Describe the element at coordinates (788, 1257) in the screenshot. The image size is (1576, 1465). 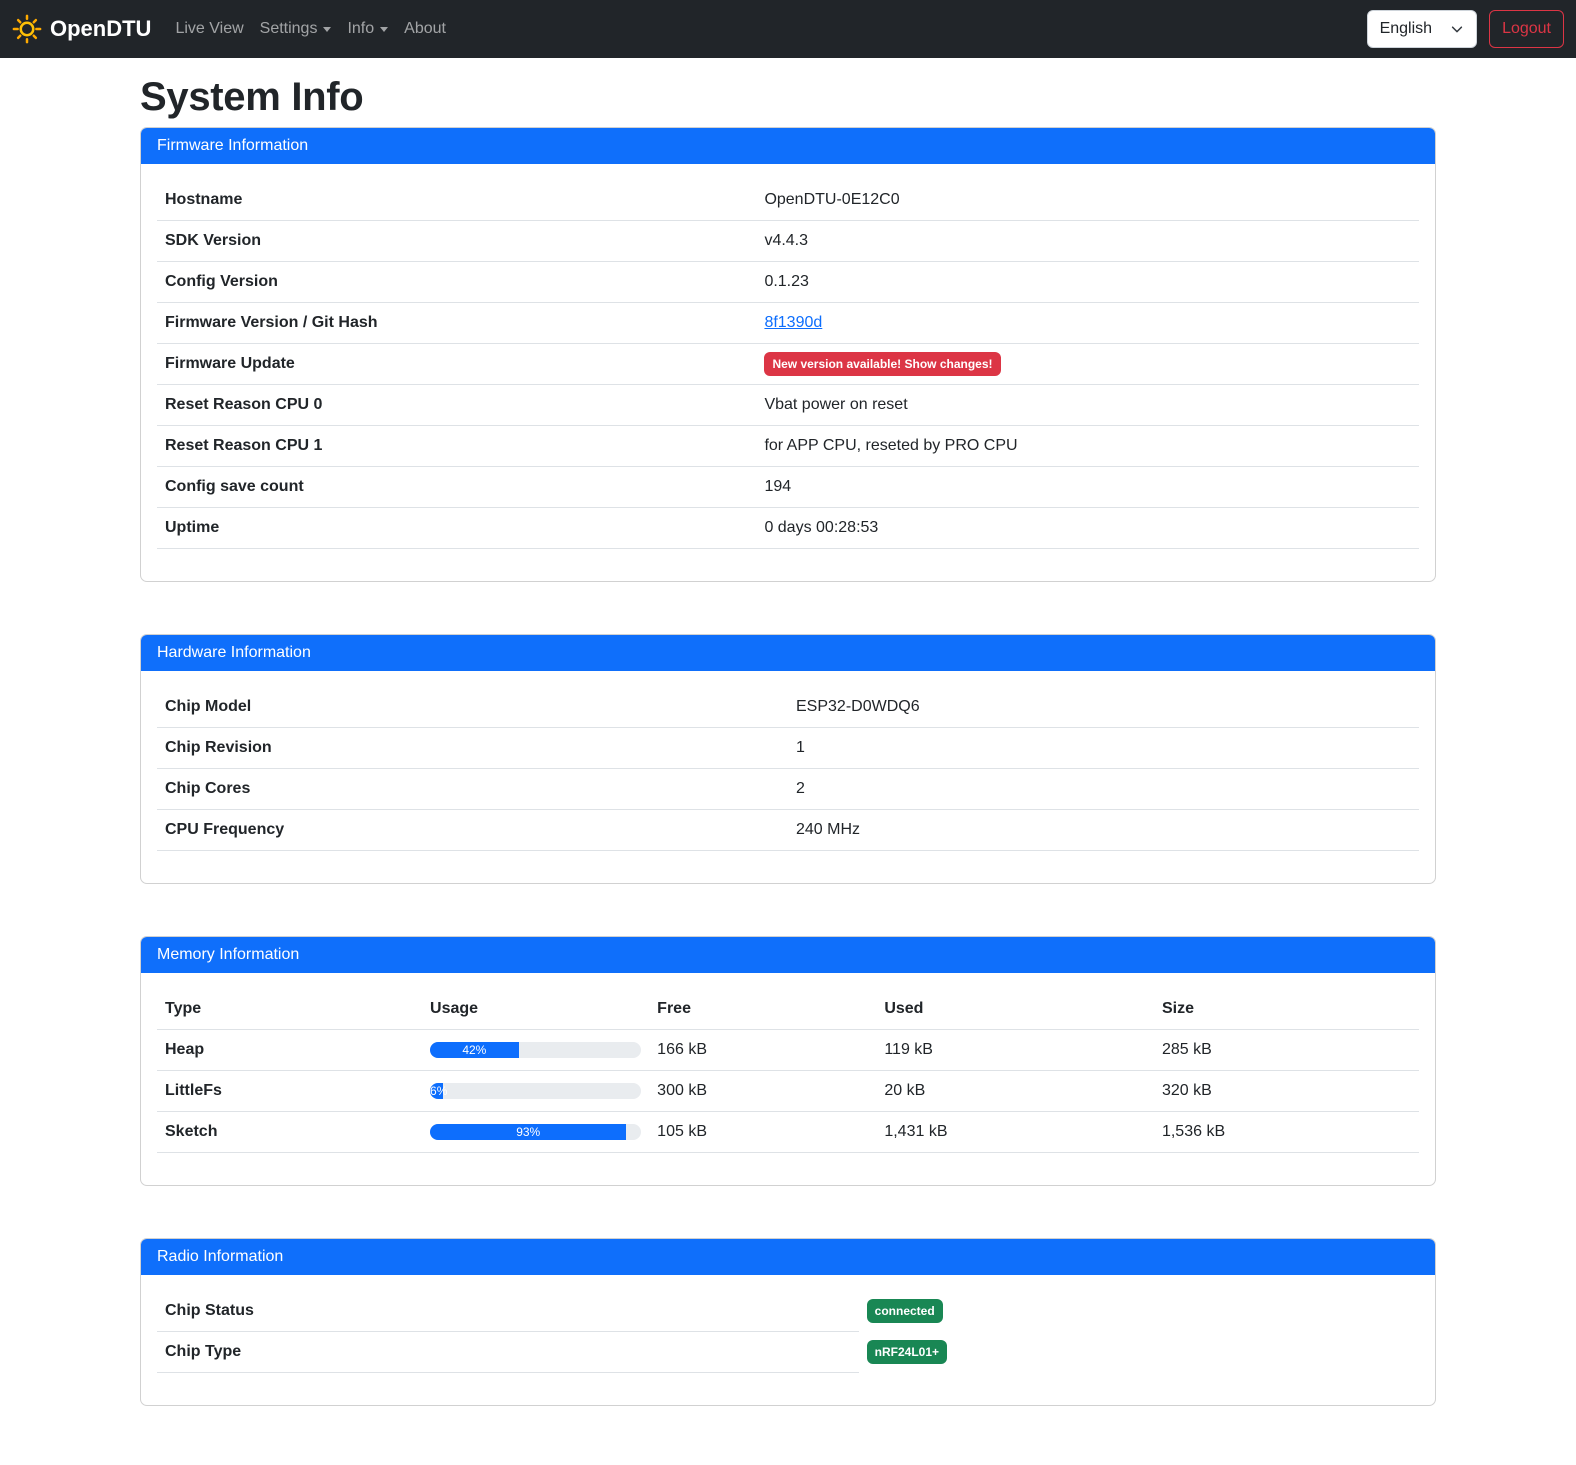
I see `radio-card-header: Radio Information` at that location.